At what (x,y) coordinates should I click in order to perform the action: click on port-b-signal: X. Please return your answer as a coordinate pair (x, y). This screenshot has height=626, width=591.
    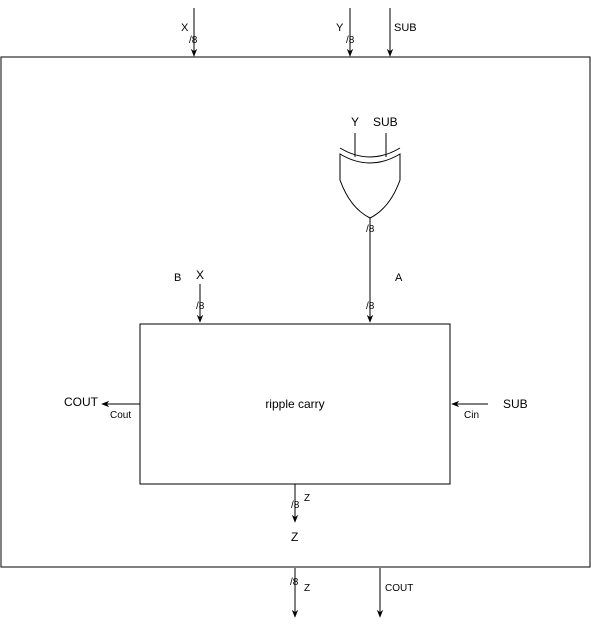
    Looking at the image, I should click on (200, 275).